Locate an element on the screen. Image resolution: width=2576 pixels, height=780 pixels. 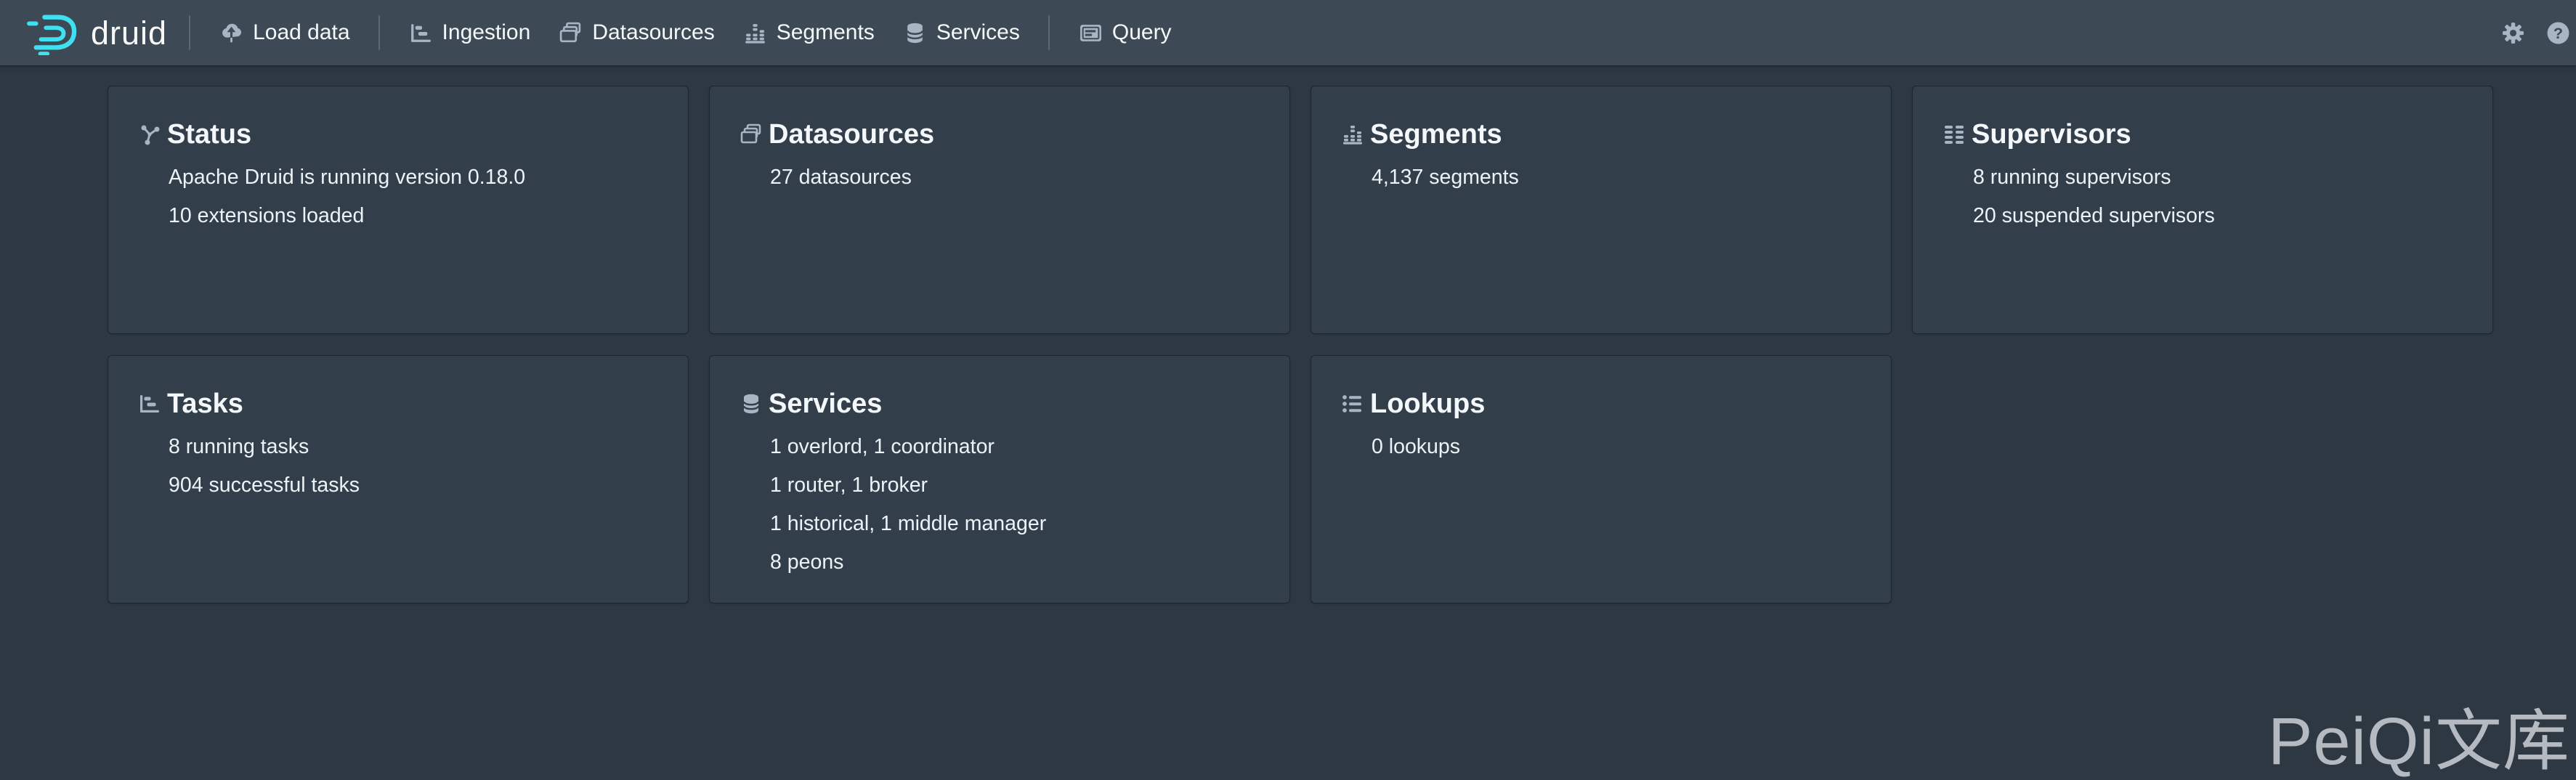
help-glyph: ? is located at coordinates (2558, 33).